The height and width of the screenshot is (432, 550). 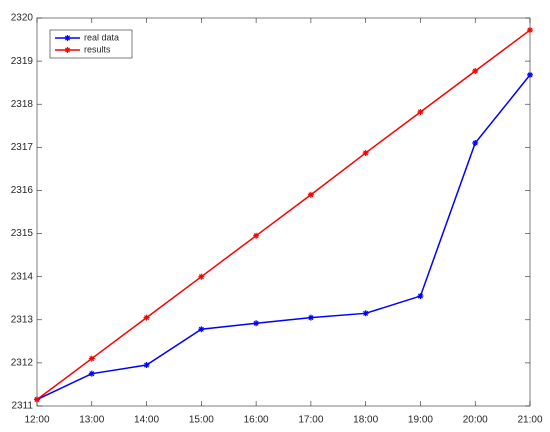 What do you see at coordinates (97, 49) in the screenshot?
I see `legend-label: results` at bounding box center [97, 49].